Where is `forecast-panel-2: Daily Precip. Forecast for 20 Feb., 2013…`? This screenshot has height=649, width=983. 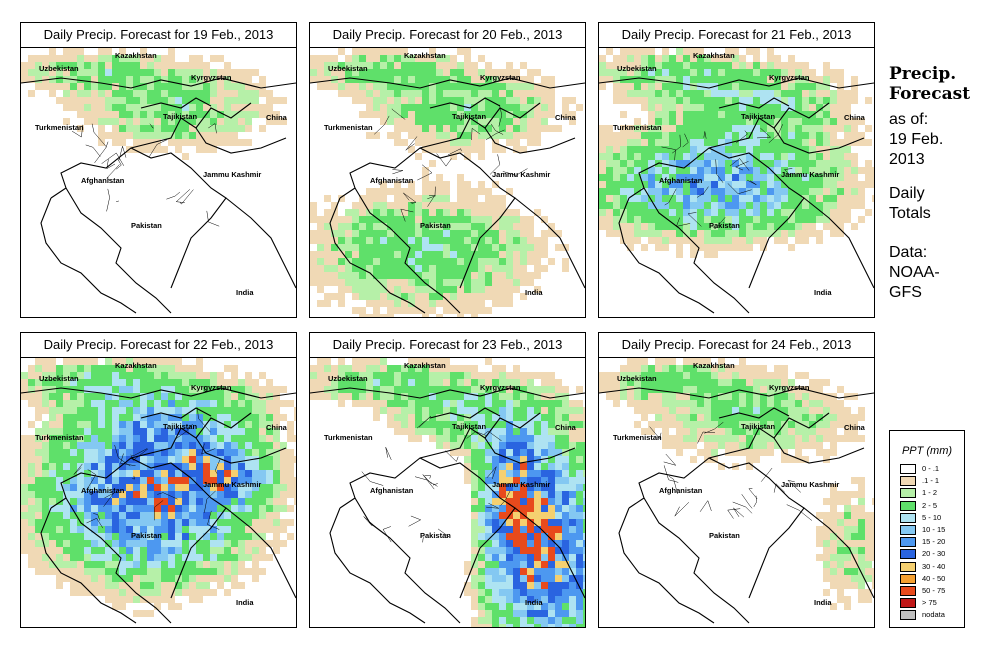
forecast-panel-2: Daily Precip. Forecast for 20 Feb., 2013… is located at coordinates (447, 170).